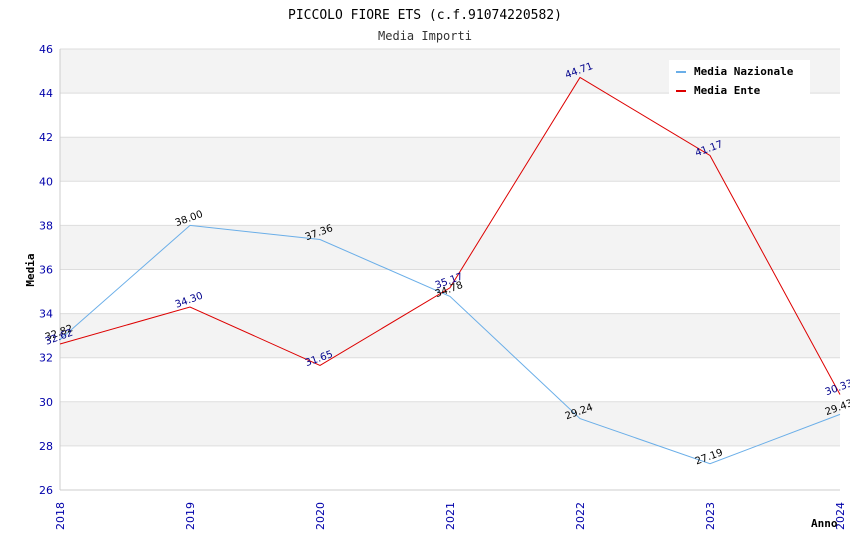 Image resolution: width=850 pixels, height=550 pixels. Describe the element at coordinates (46, 181) in the screenshot. I see `y-tick-label: 40` at that location.